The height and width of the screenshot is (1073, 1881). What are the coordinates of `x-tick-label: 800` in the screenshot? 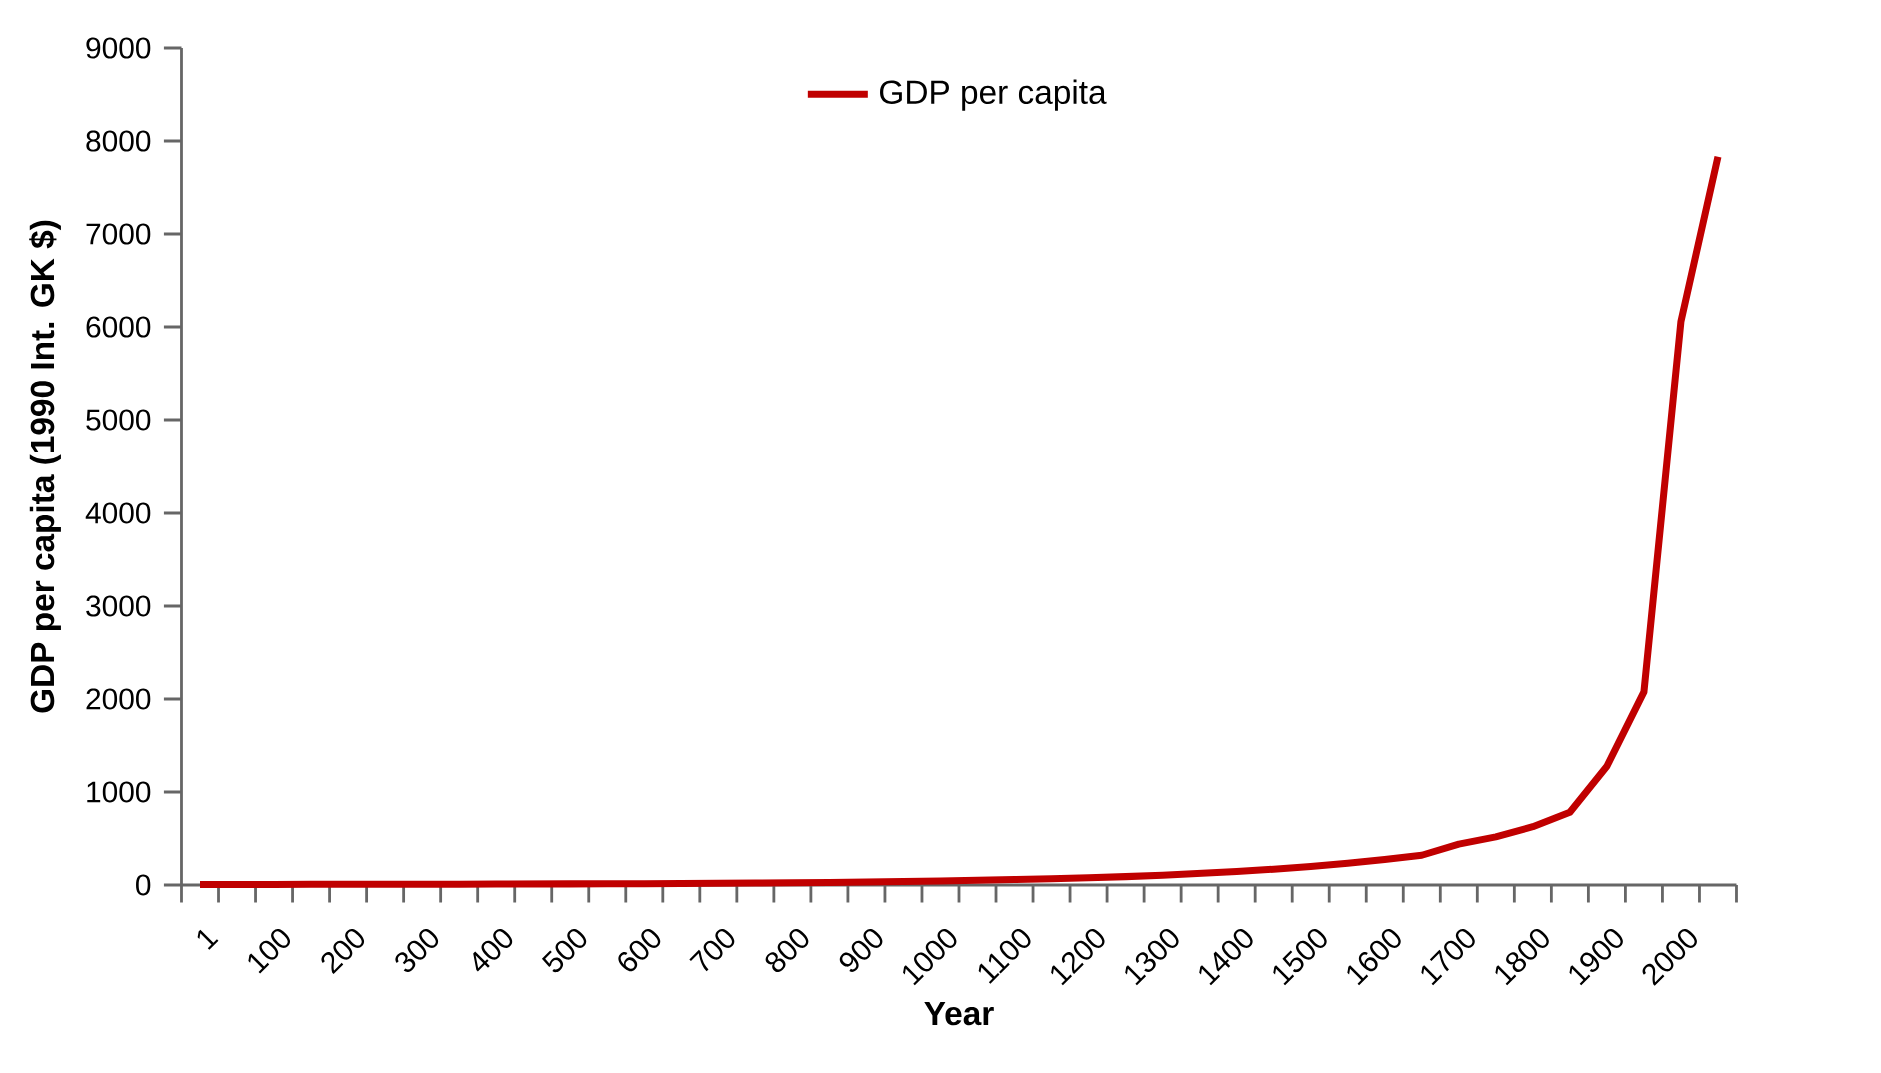 It's located at (787, 950).